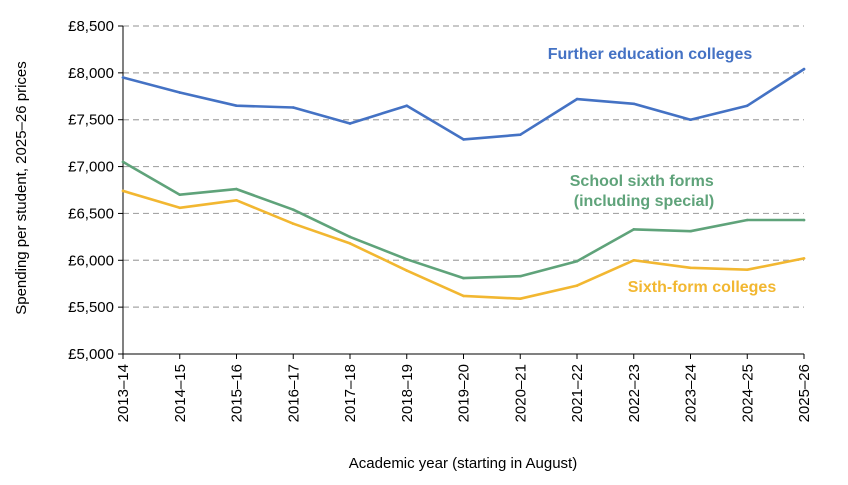 Image resolution: width=848 pixels, height=485 pixels. I want to click on y-tick-label-8500: £8,500, so click(91, 26).